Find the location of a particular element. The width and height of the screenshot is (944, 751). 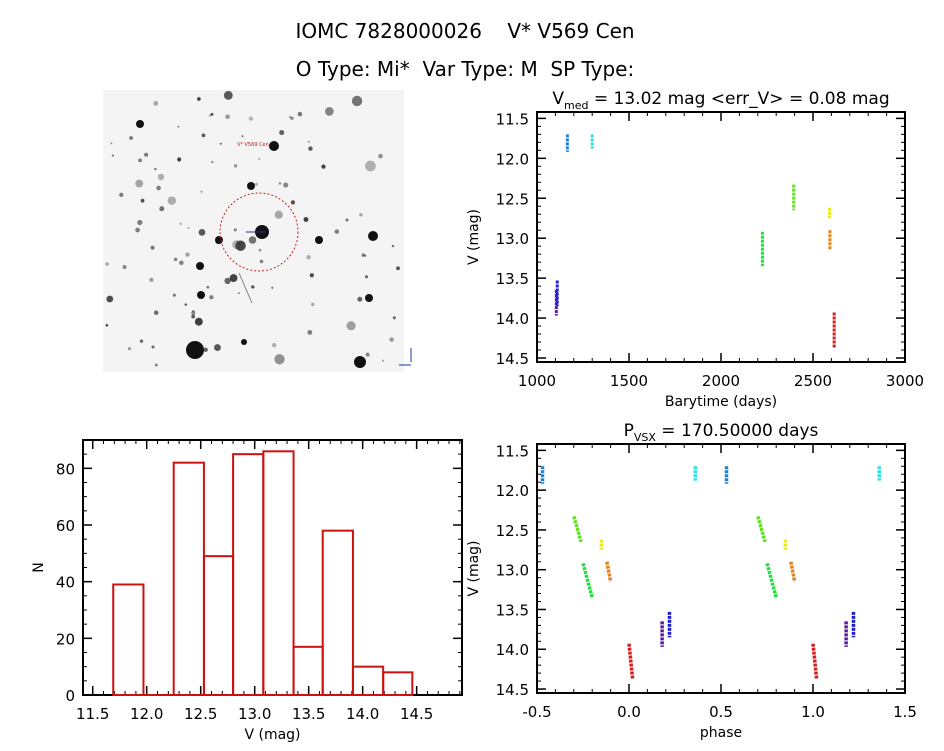

x-axis-label: V (mag) is located at coordinates (272, 735).